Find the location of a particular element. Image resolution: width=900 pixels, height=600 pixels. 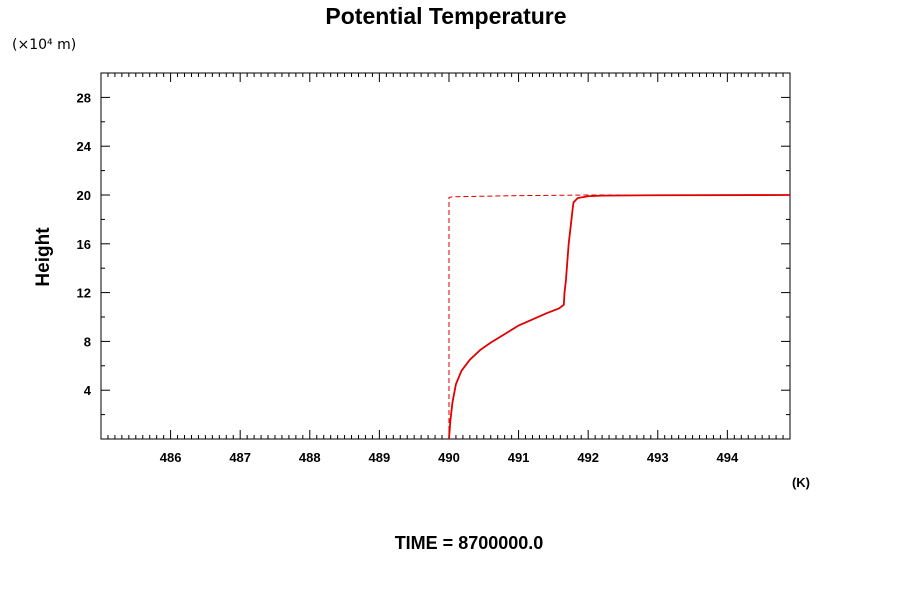

x-tick-label: 489 is located at coordinates (380, 457).